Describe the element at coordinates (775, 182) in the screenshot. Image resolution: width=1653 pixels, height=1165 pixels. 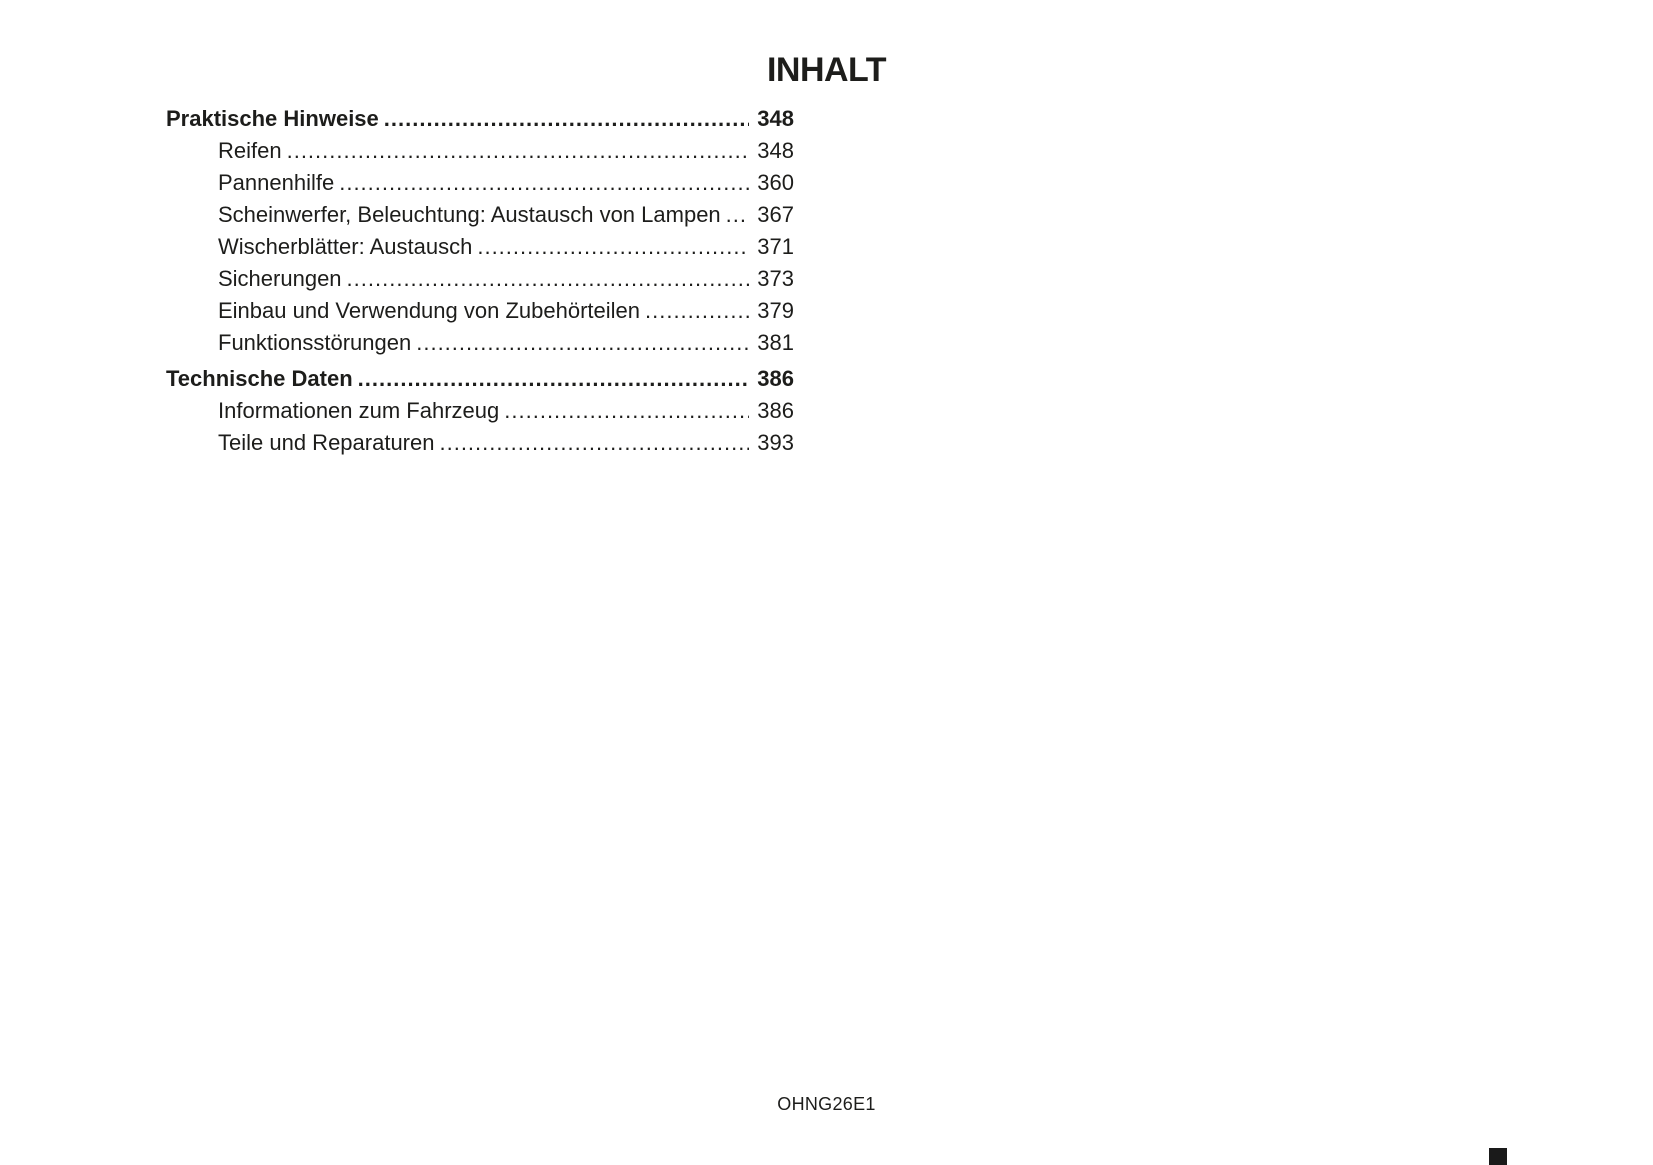
I see `toc-entry-page: 360` at that location.